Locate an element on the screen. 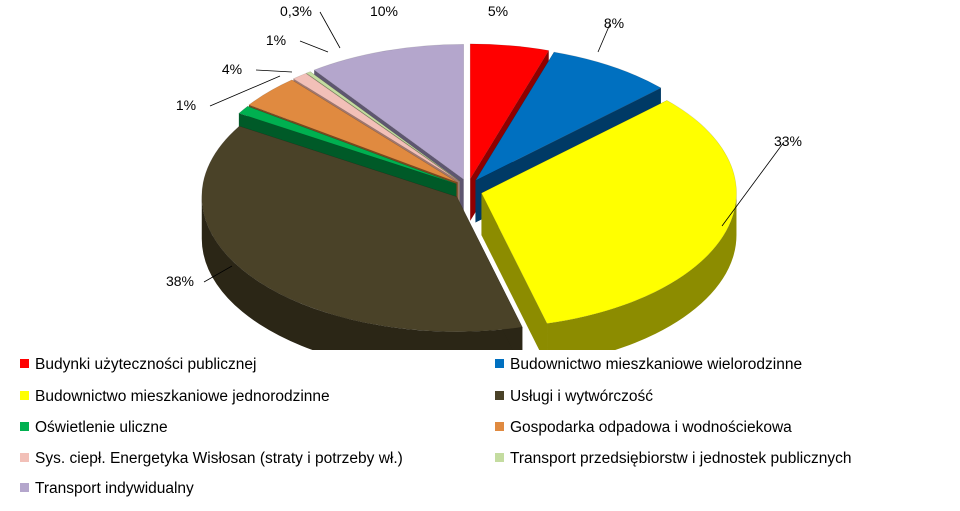 The width and height of the screenshot is (960, 511). legend-label: Usługi i wytwórczość is located at coordinates (581, 396).